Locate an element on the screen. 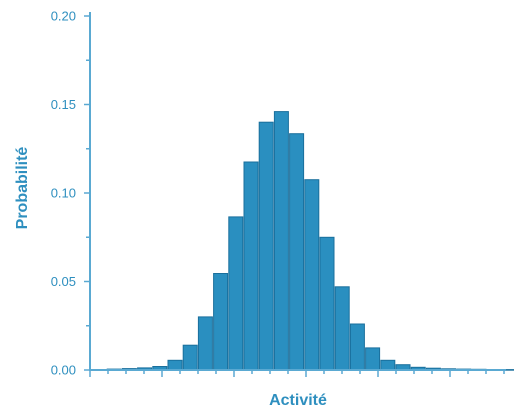  y-tick-label: 0.10 is located at coordinates (63, 193).